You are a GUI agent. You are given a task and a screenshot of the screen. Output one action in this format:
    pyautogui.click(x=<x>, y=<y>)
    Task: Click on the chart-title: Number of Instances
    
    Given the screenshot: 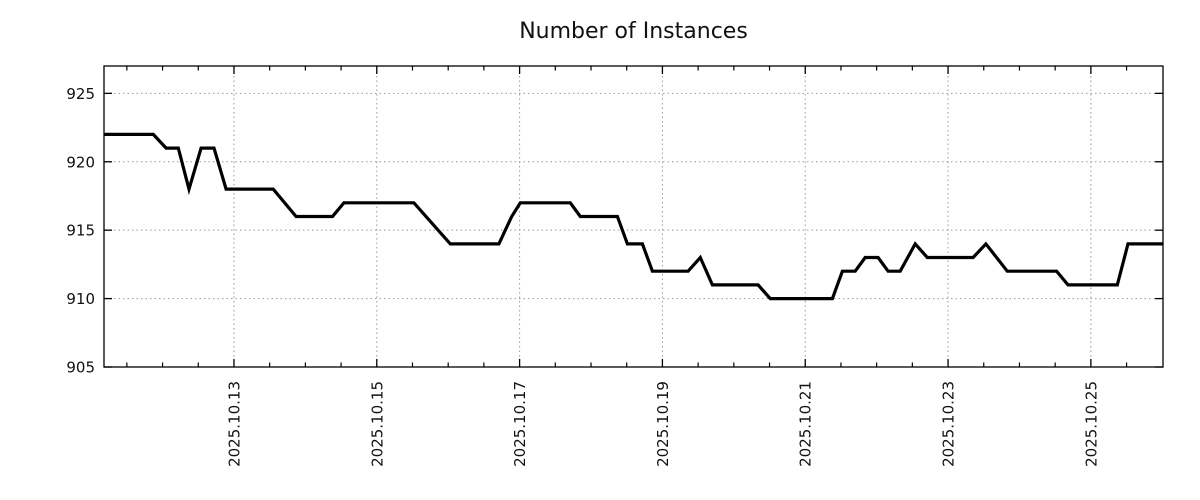 What is the action you would take?
    pyautogui.click(x=633, y=31)
    